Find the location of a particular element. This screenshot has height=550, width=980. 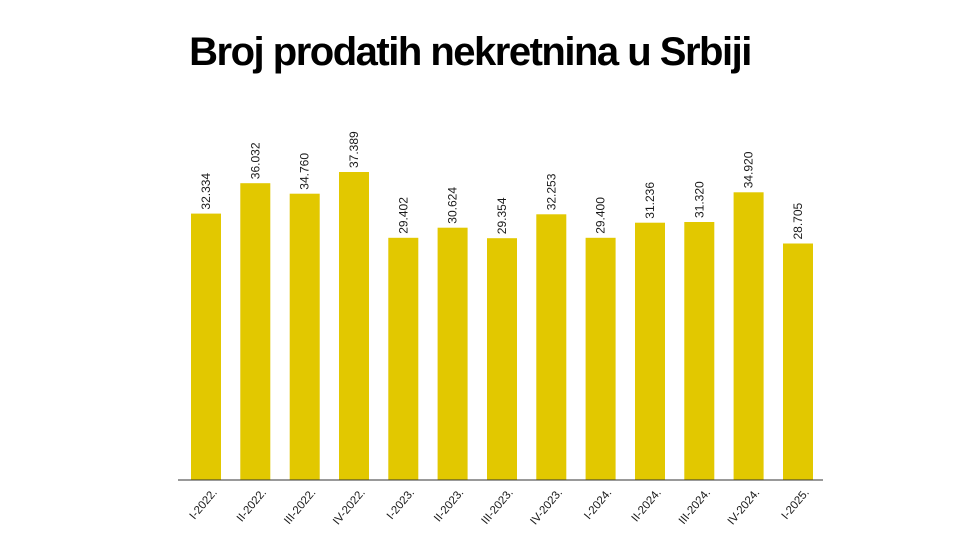

category-label-3: III-2022. is located at coordinates (300, 507).